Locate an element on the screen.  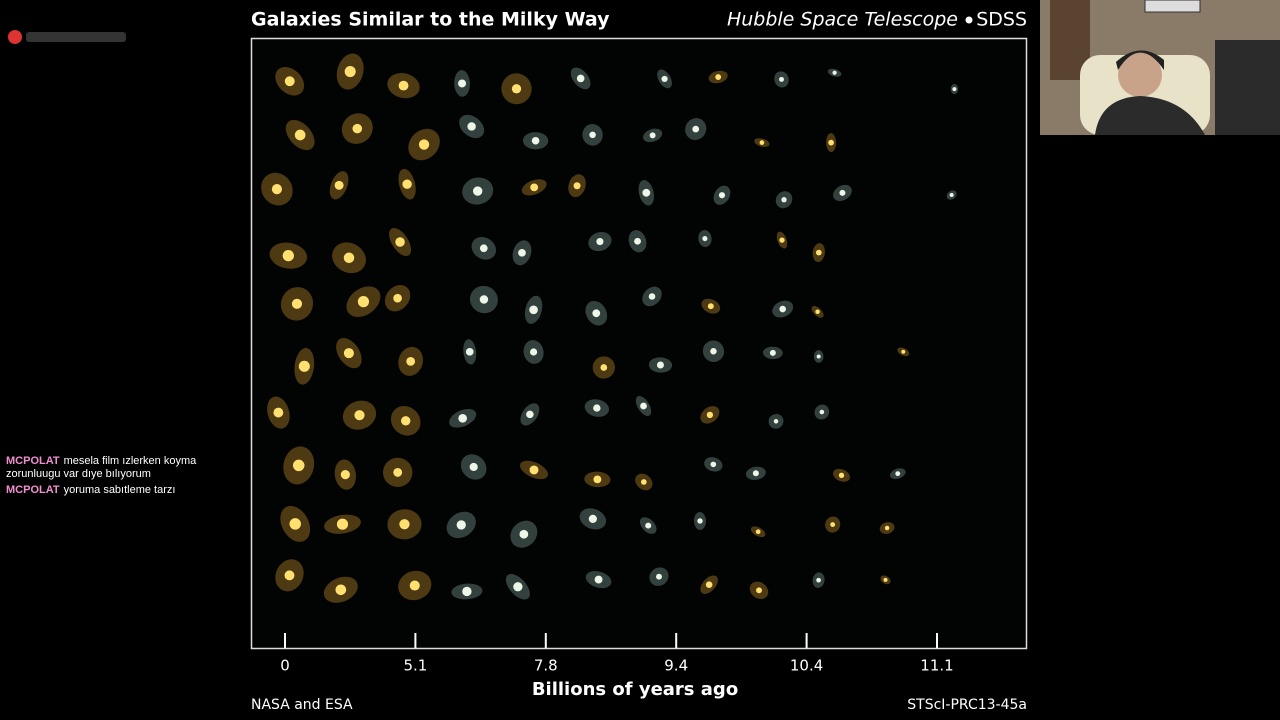
chat-message: MCPOLAT yoruma sabıtleme tarzı is located at coordinates (113, 490).